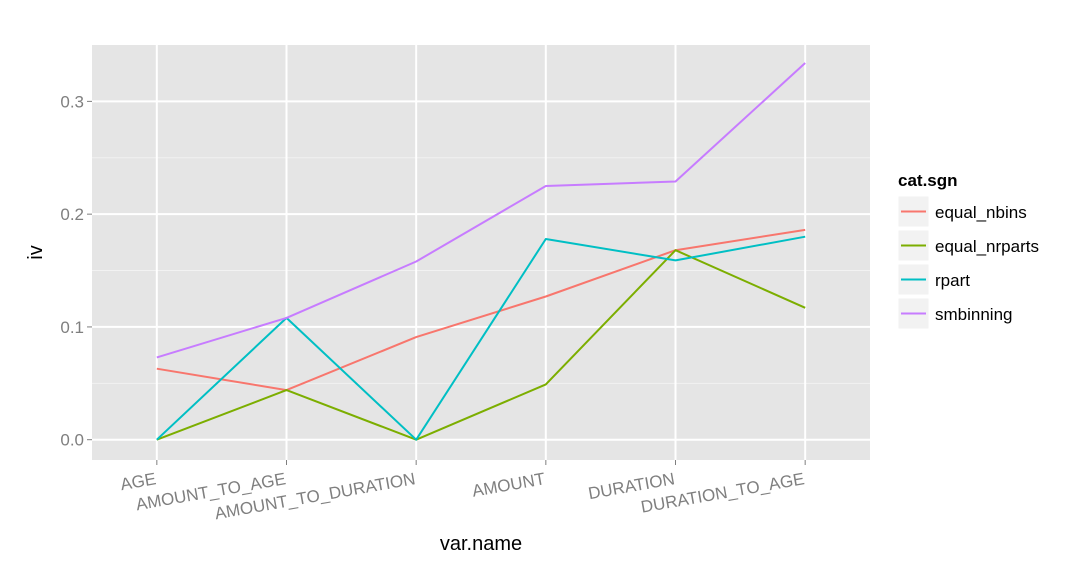 The height and width of the screenshot is (576, 1083). Describe the element at coordinates (928, 180) in the screenshot. I see `legend-title: cat.sgn` at that location.